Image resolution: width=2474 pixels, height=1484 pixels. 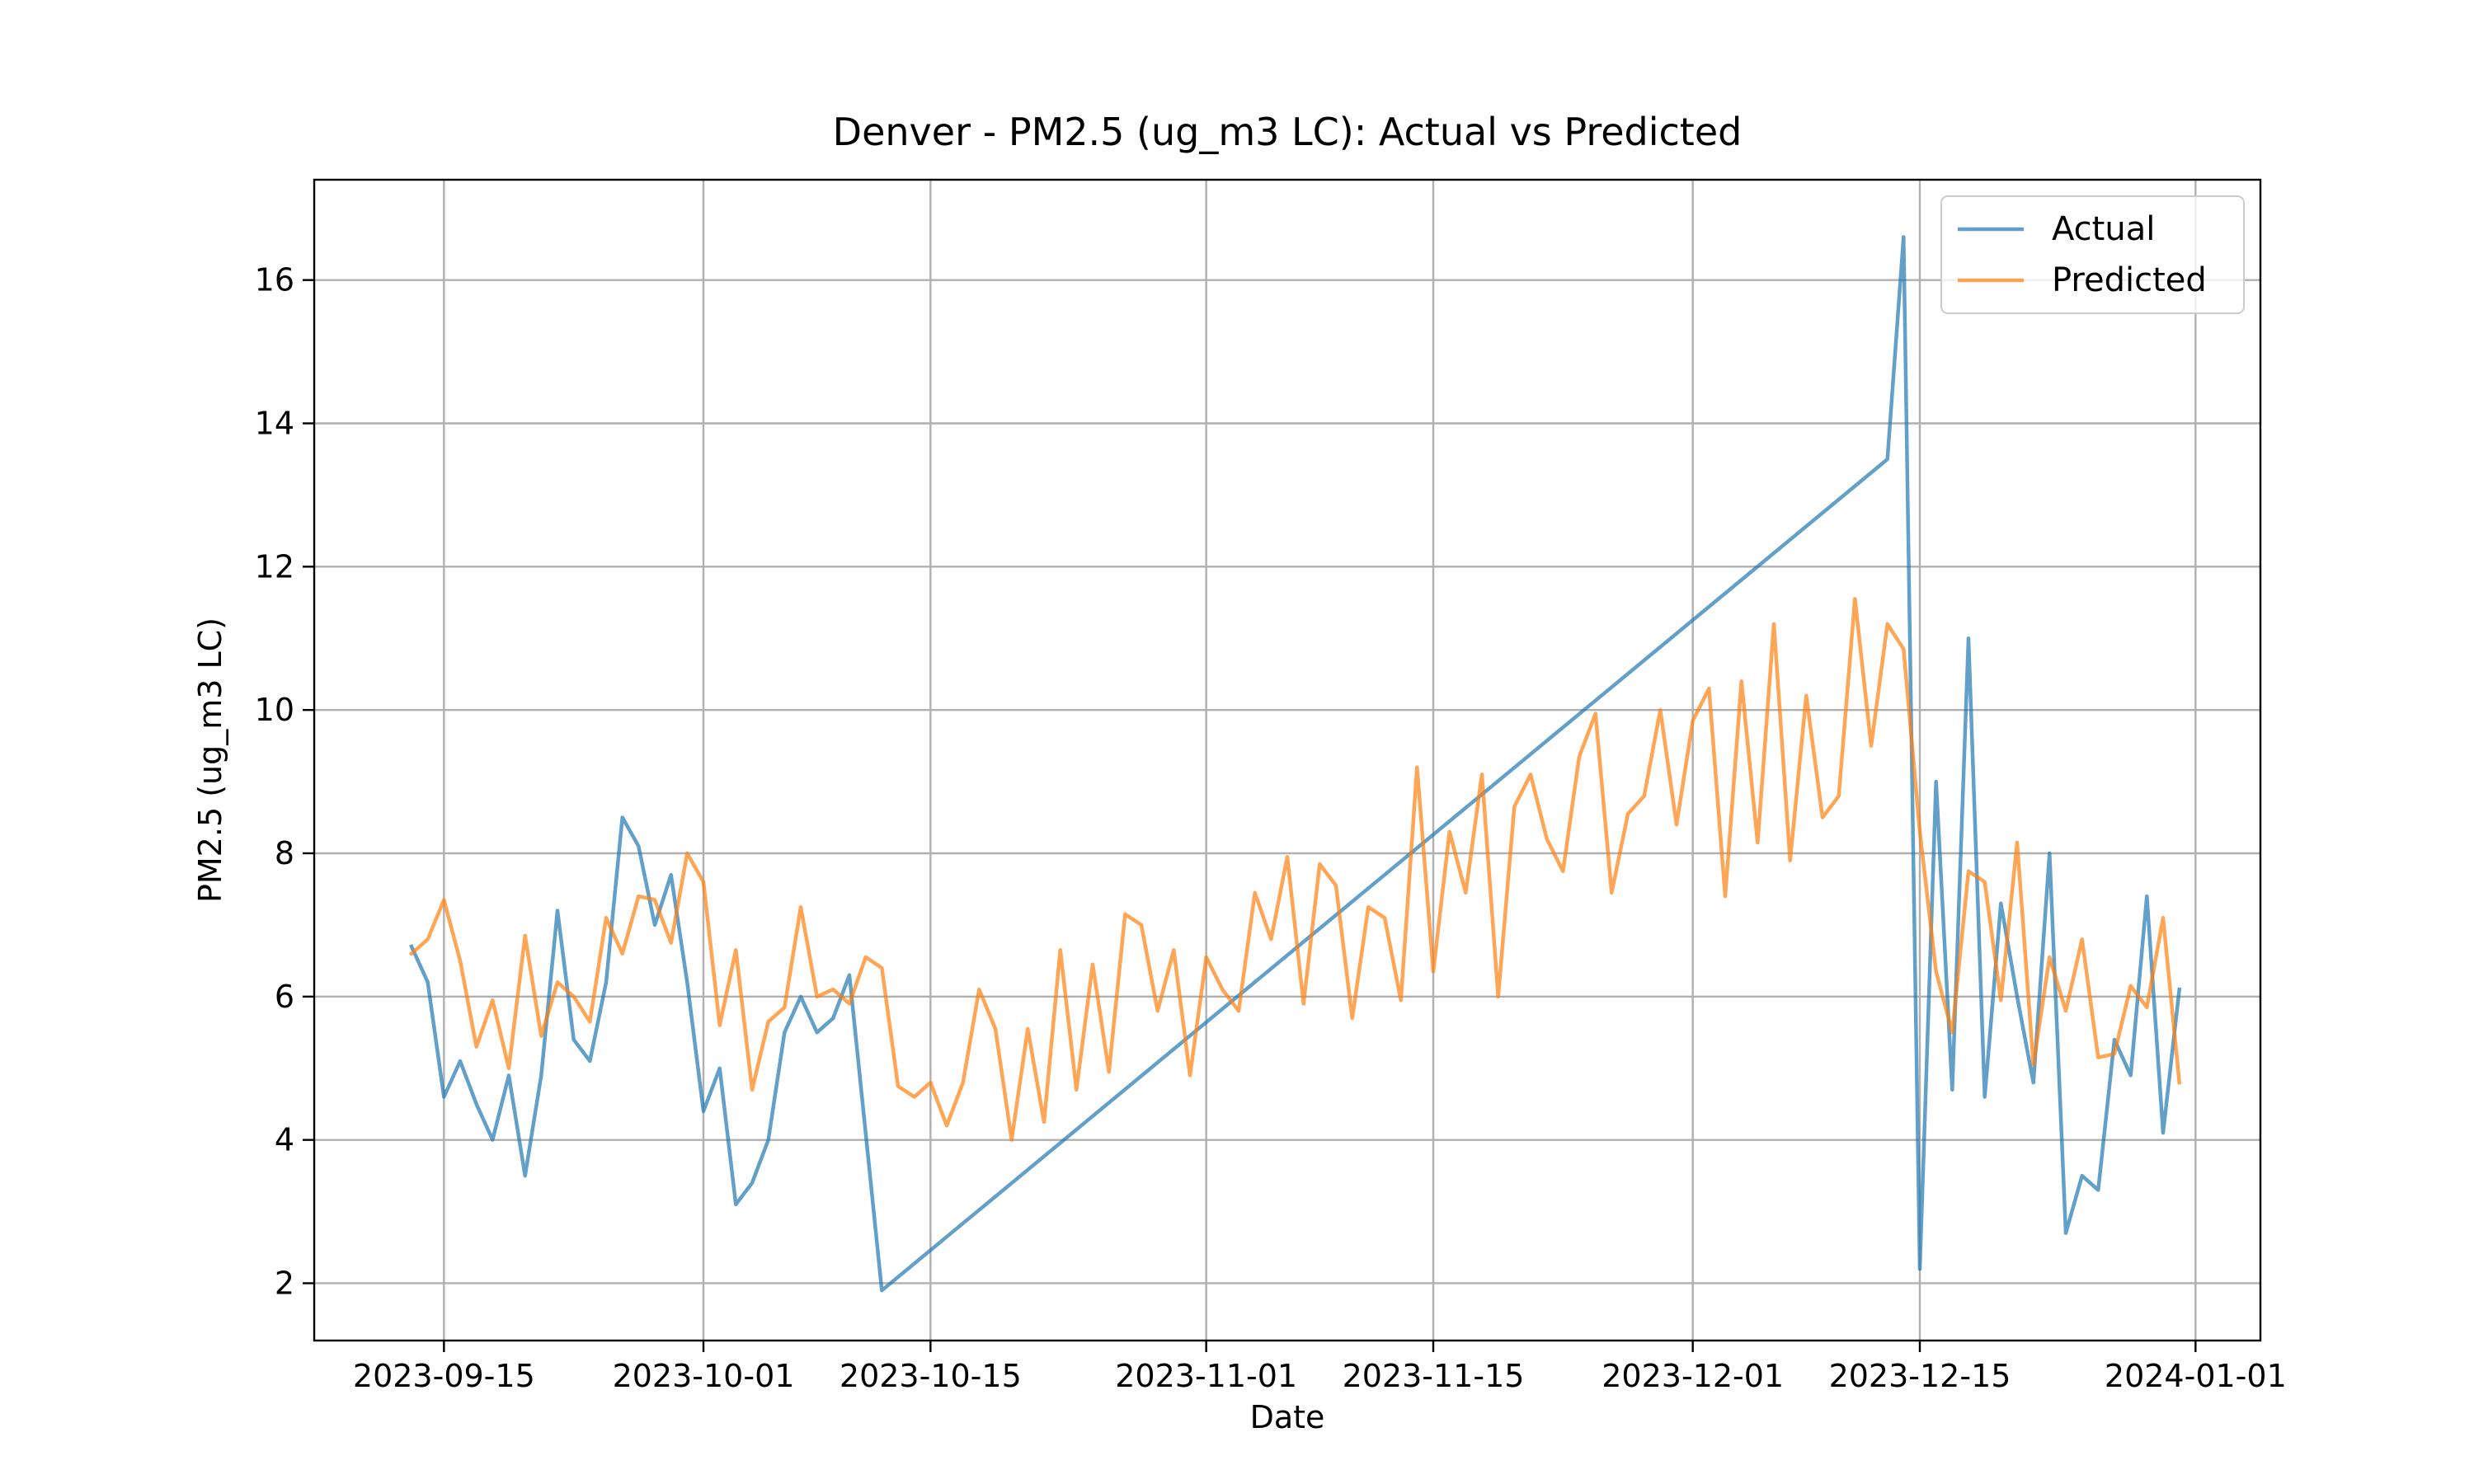 I want to click on x-tick-label: 2023-11-15, so click(x=1434, y=1376).